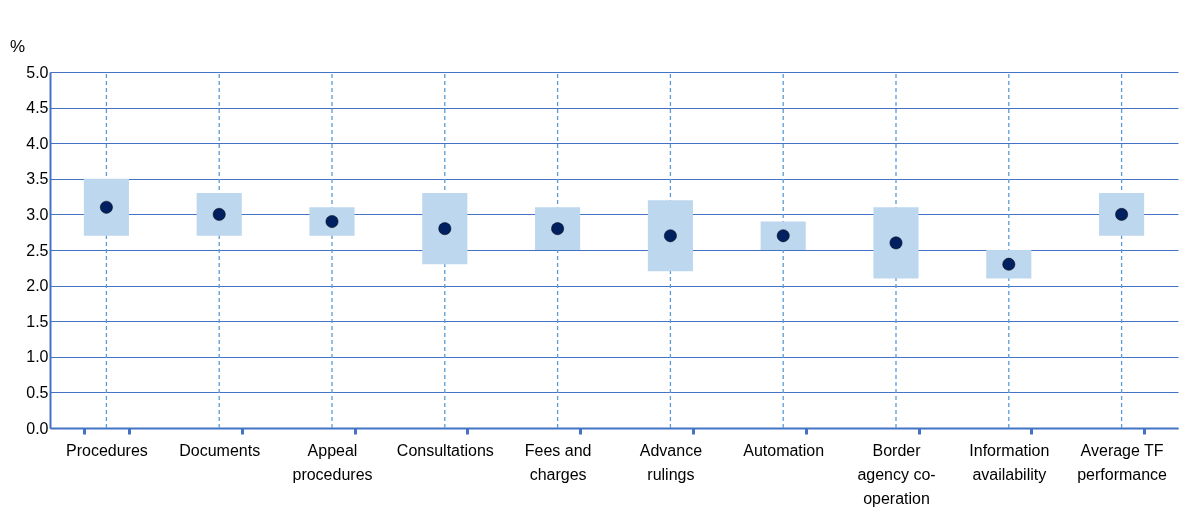 The width and height of the screenshot is (1184, 510). Describe the element at coordinates (332, 462) in the screenshot. I see `x-tick-label: Appeal procedures` at that location.